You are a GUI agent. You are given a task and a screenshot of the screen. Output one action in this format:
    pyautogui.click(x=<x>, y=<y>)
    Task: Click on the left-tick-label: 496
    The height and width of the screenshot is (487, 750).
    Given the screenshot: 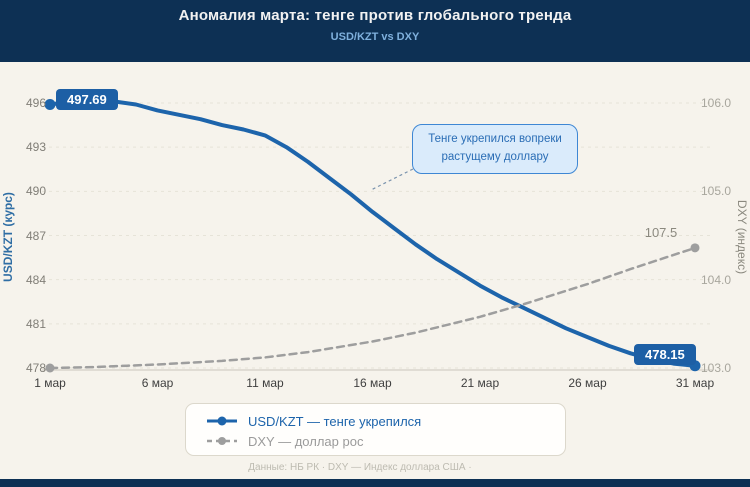 What is the action you would take?
    pyautogui.click(x=35, y=103)
    